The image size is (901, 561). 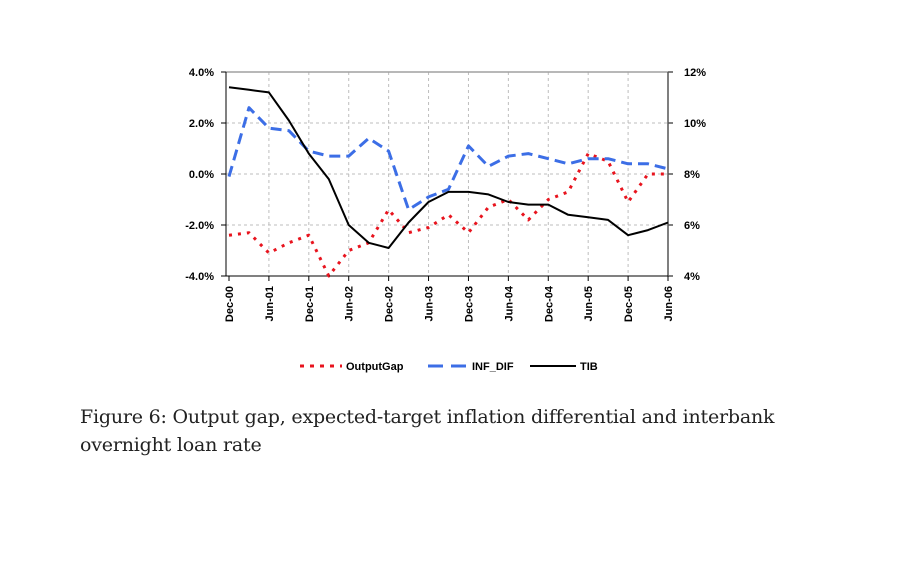 I want to click on x-tick-label: Jun-05, so click(x=589, y=303).